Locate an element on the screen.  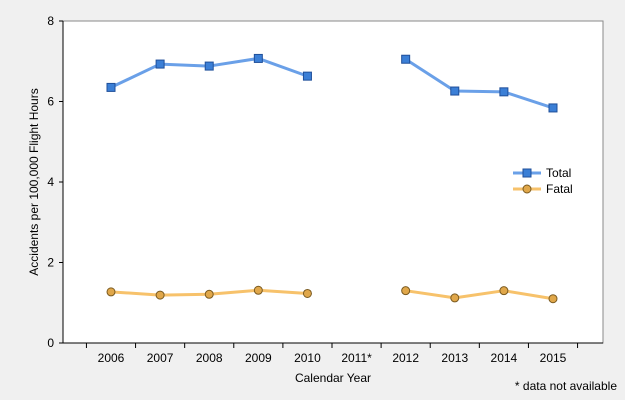
legend-item-fatal: Fatal is located at coordinates (543, 189).